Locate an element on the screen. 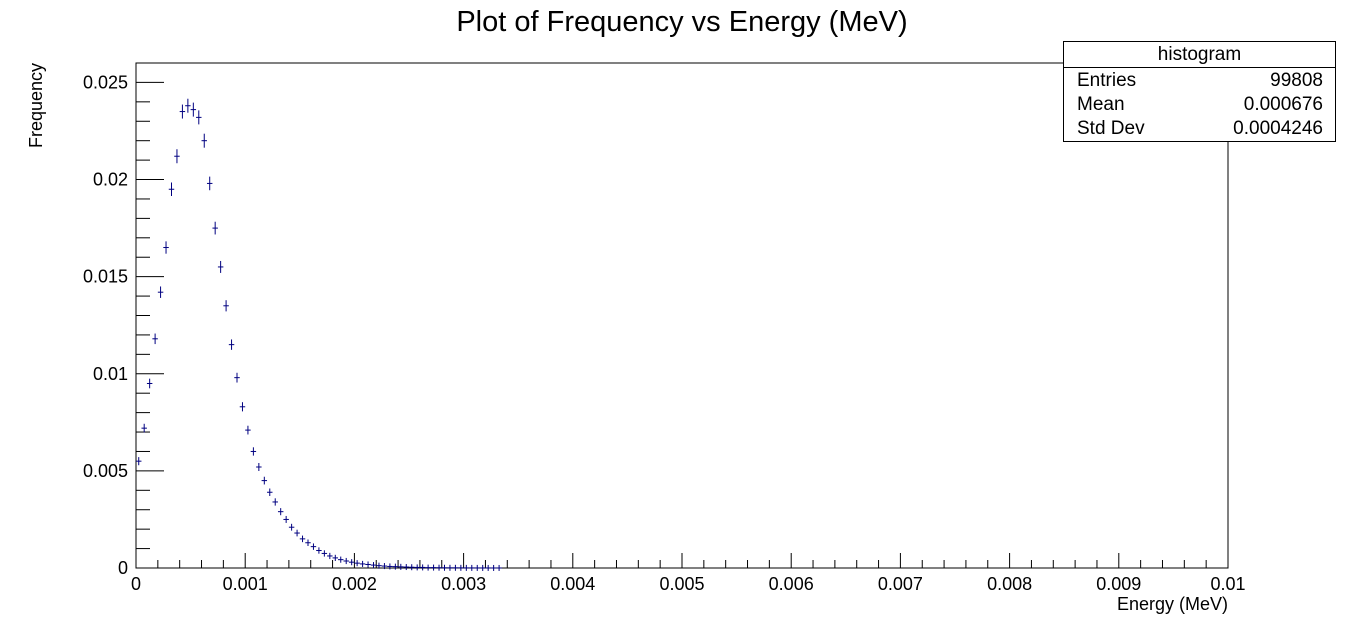  x-tick-label: 0.007 is located at coordinates (900, 584).